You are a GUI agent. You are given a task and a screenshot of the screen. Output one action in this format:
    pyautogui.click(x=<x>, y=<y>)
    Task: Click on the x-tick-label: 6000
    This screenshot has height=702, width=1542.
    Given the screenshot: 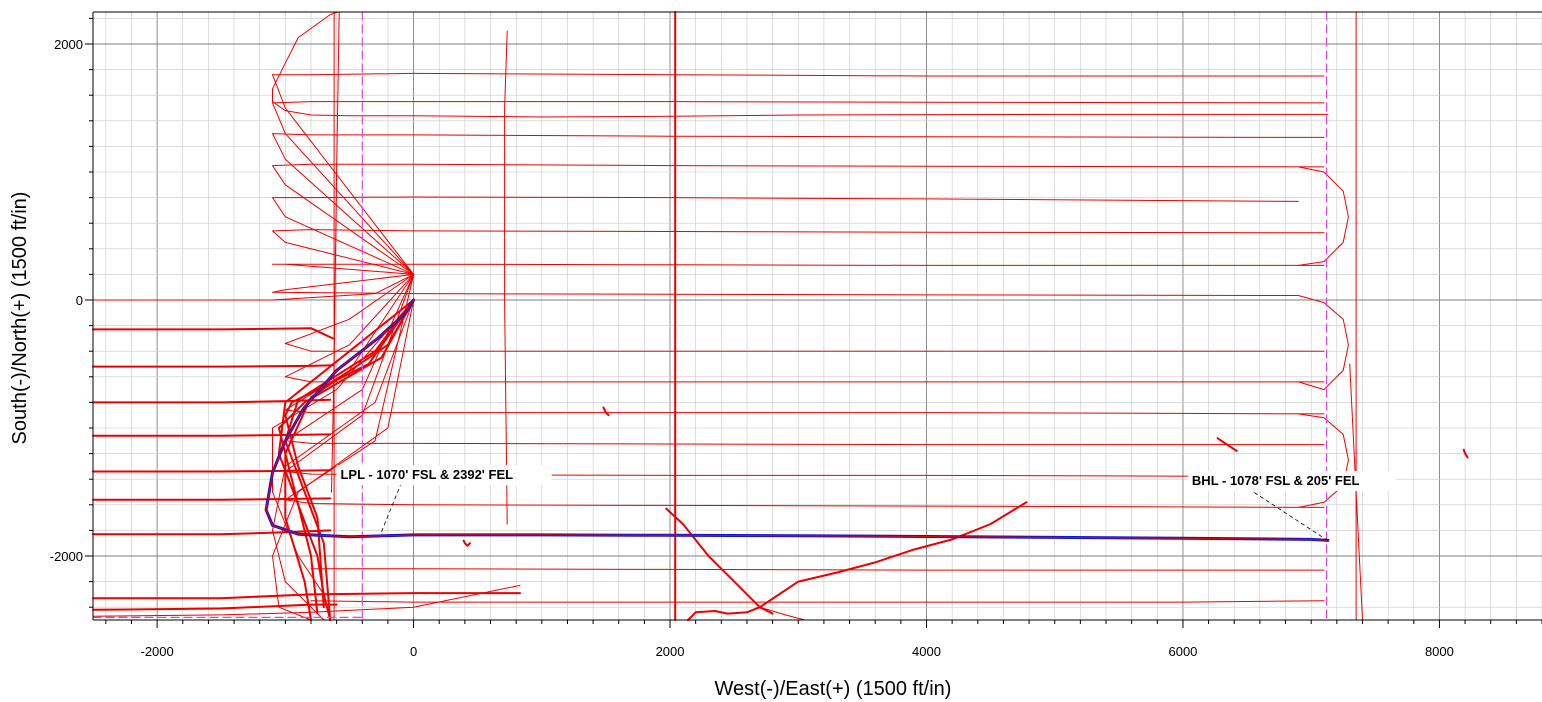 What is the action you would take?
    pyautogui.click(x=1182, y=651)
    